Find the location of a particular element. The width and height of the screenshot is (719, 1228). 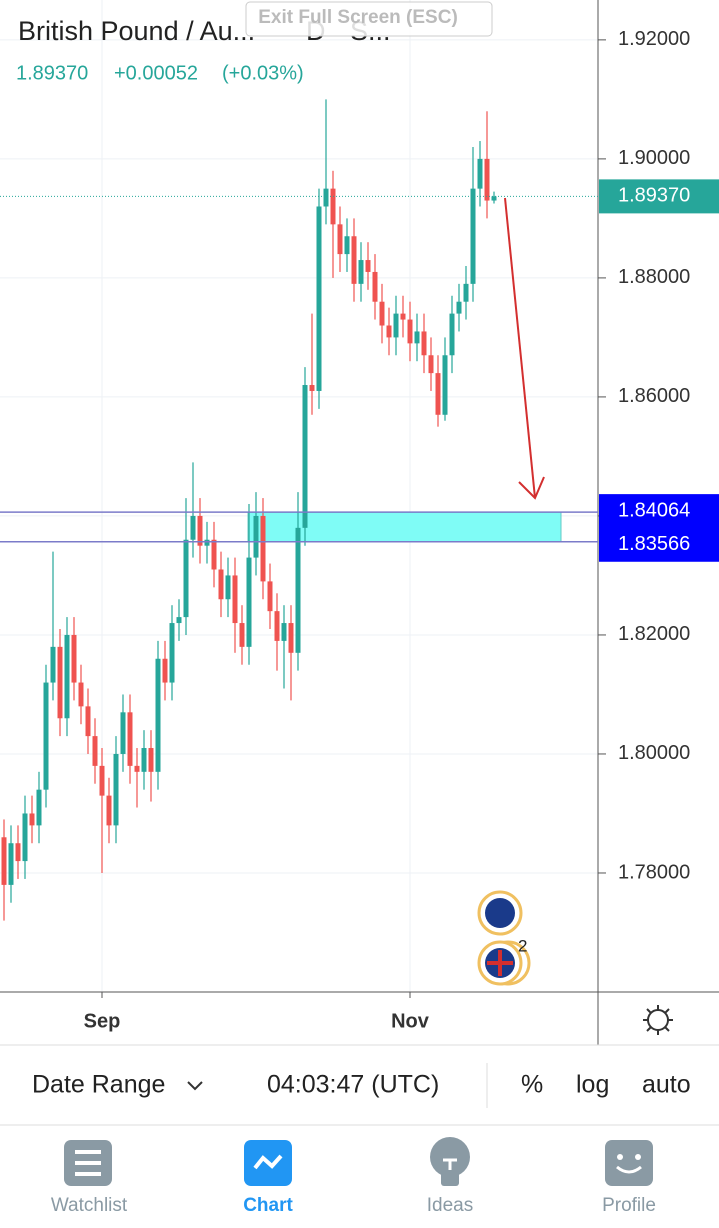

flag-cross is located at coordinates (500, 963).